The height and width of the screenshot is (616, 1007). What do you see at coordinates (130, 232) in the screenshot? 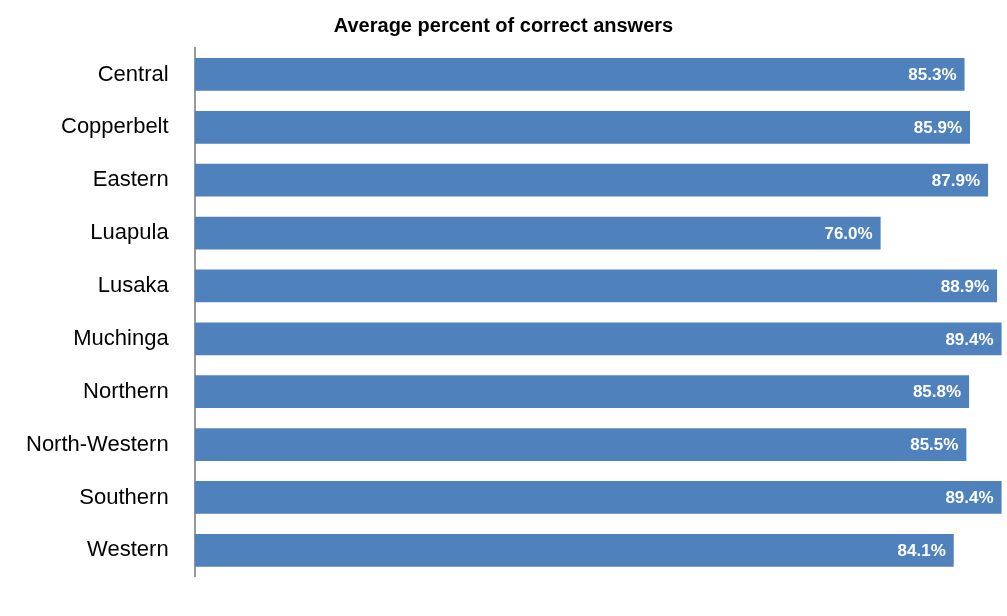
I see `y-tick-label: Luapula` at bounding box center [130, 232].